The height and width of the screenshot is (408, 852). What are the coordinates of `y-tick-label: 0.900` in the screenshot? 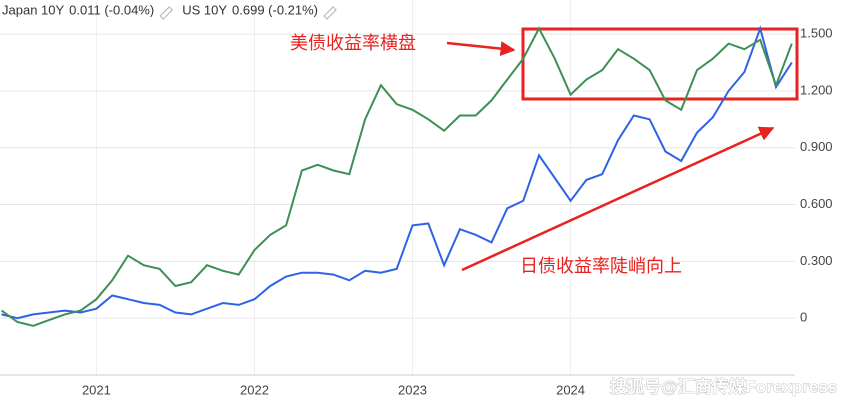 It's located at (816, 146).